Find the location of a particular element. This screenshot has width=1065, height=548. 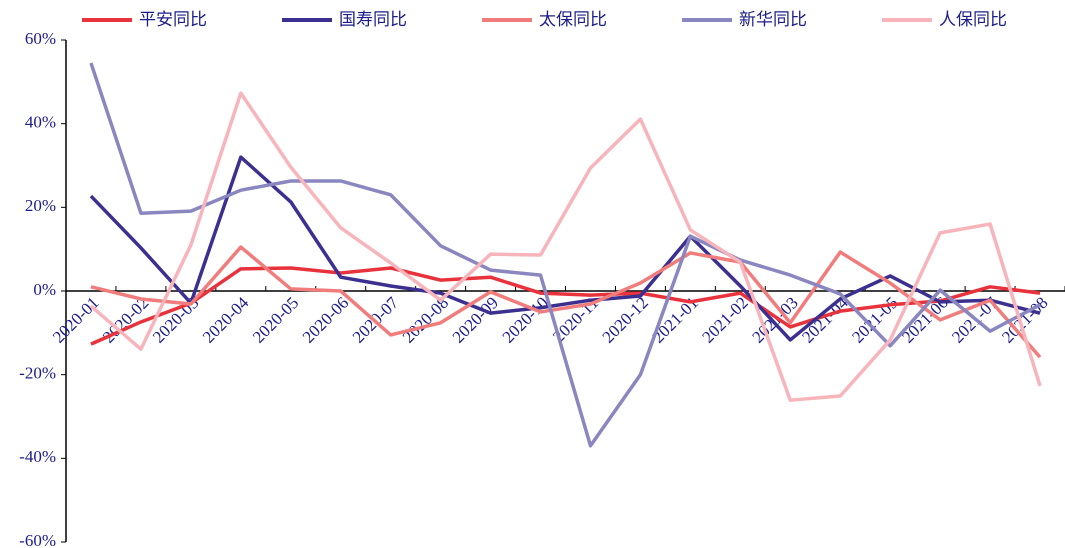

legend-label: 太保同比 is located at coordinates (573, 19).